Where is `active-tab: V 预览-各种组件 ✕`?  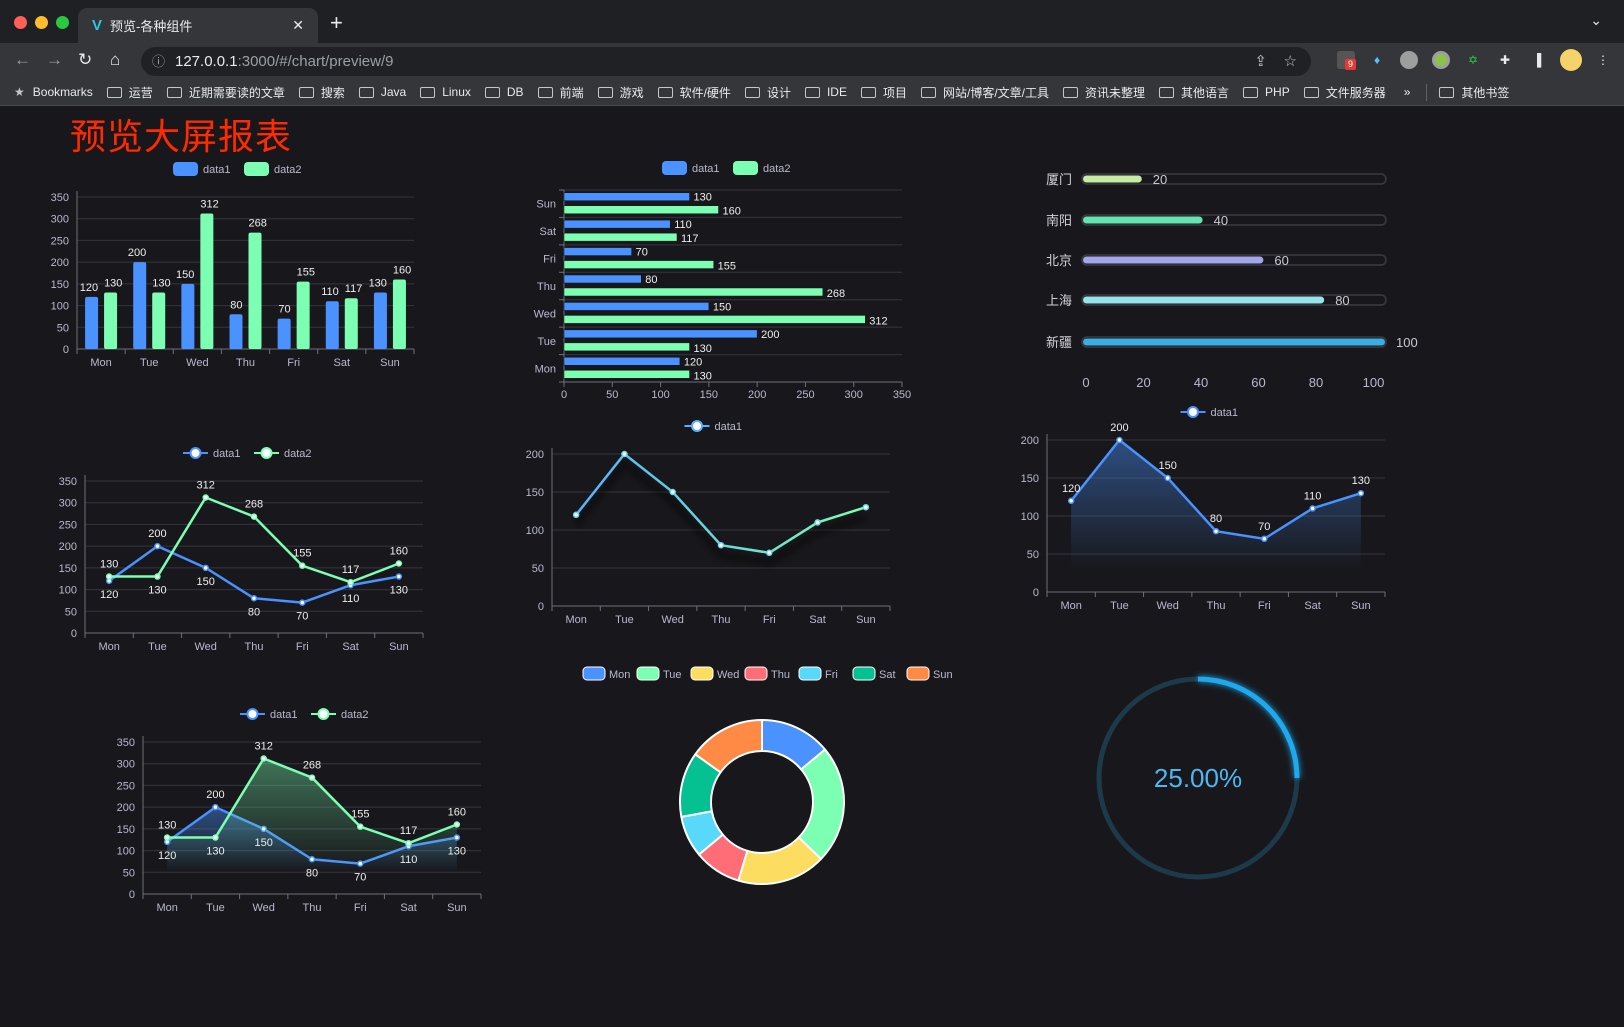 active-tab: V 预览-各种组件 ✕ is located at coordinates (198, 25).